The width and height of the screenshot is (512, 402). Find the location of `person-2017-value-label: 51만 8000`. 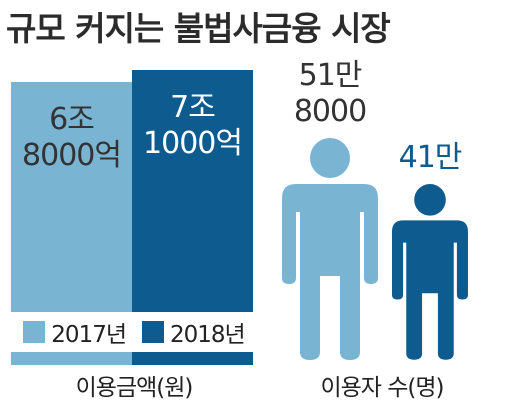

person-2017-value-label: 51만 8000 is located at coordinates (330, 93).